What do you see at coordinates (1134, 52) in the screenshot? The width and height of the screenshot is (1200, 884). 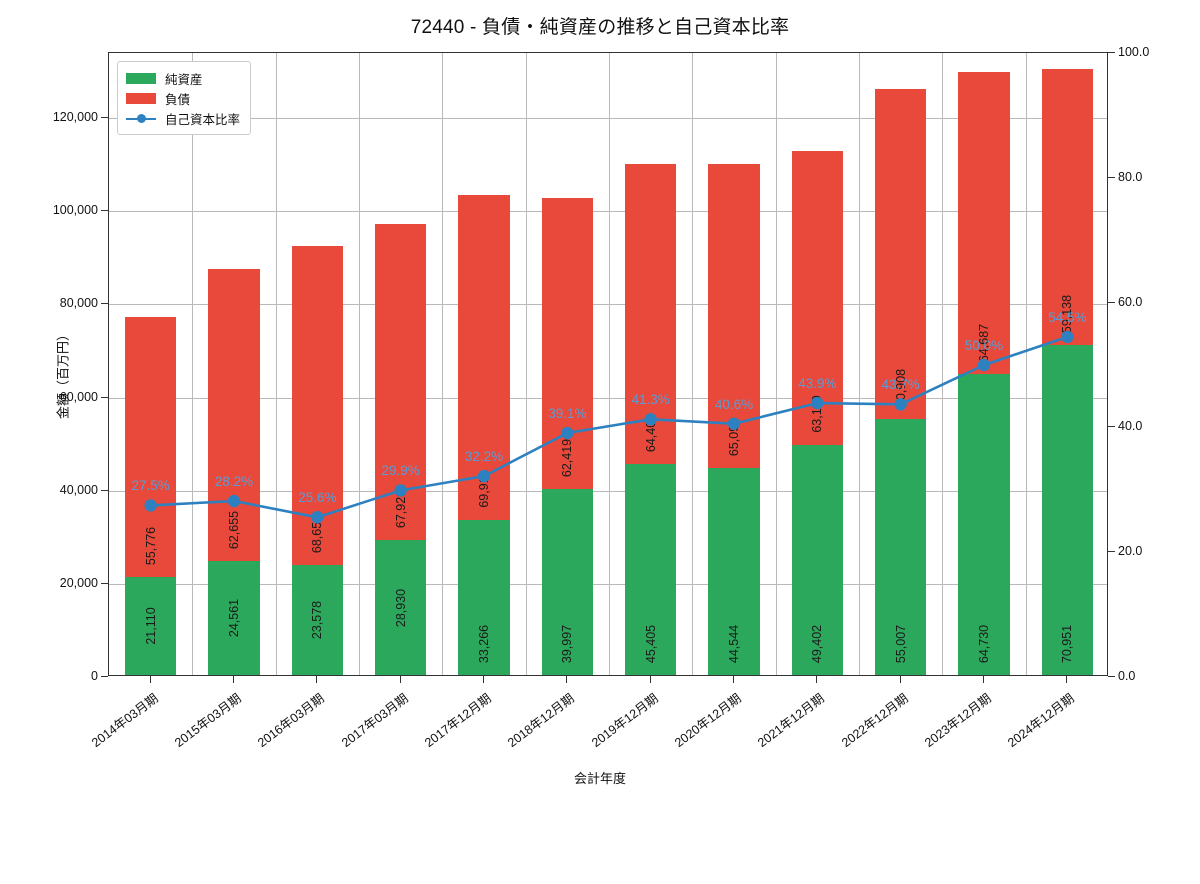 I see `y-axis-right-tick-label: 100.0` at bounding box center [1134, 52].